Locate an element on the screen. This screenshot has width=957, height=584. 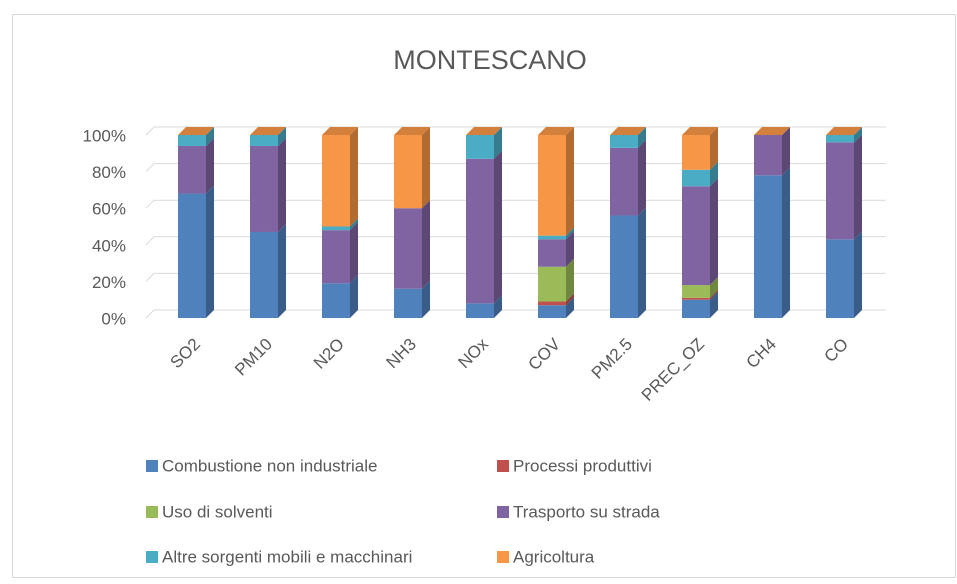
y-tick-label: 20% is located at coordinates (109, 282).